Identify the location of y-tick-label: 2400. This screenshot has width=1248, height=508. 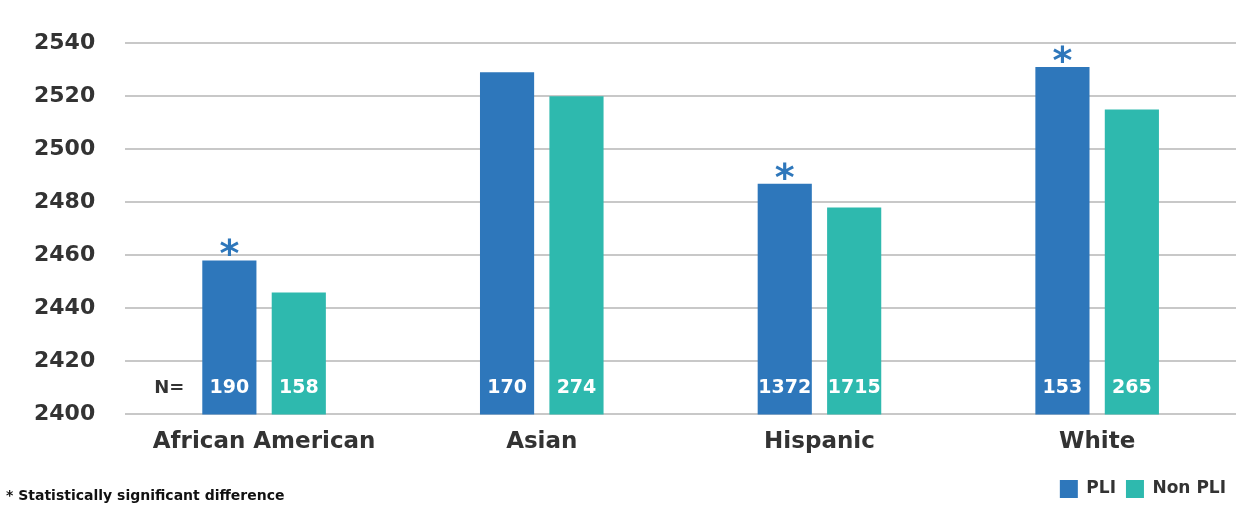
(65, 413).